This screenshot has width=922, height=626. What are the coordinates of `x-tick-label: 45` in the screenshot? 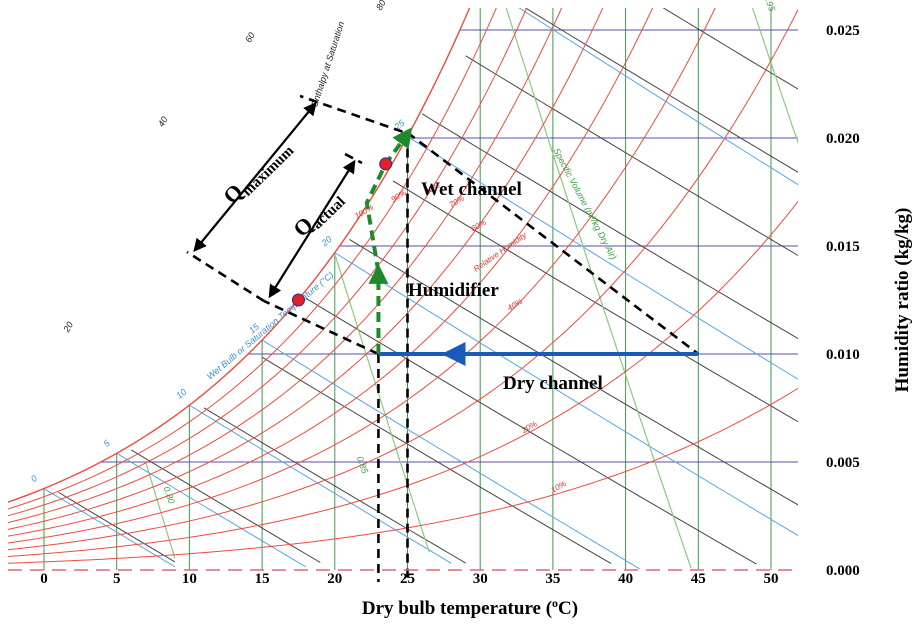 It's located at (698, 579).